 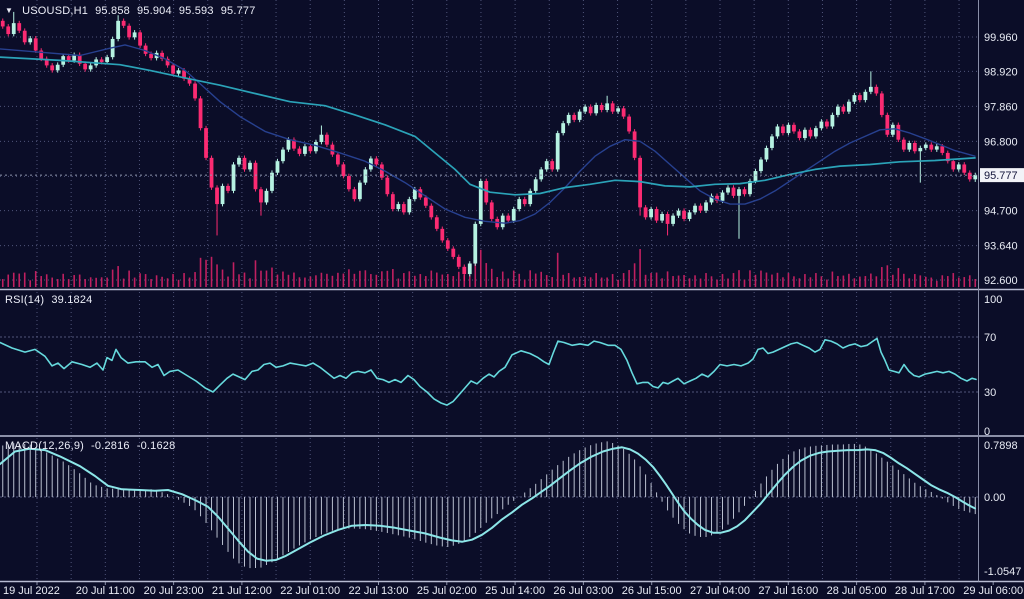 What do you see at coordinates (1001, 142) in the screenshot?
I see `price-tick-label: 96.800` at bounding box center [1001, 142].